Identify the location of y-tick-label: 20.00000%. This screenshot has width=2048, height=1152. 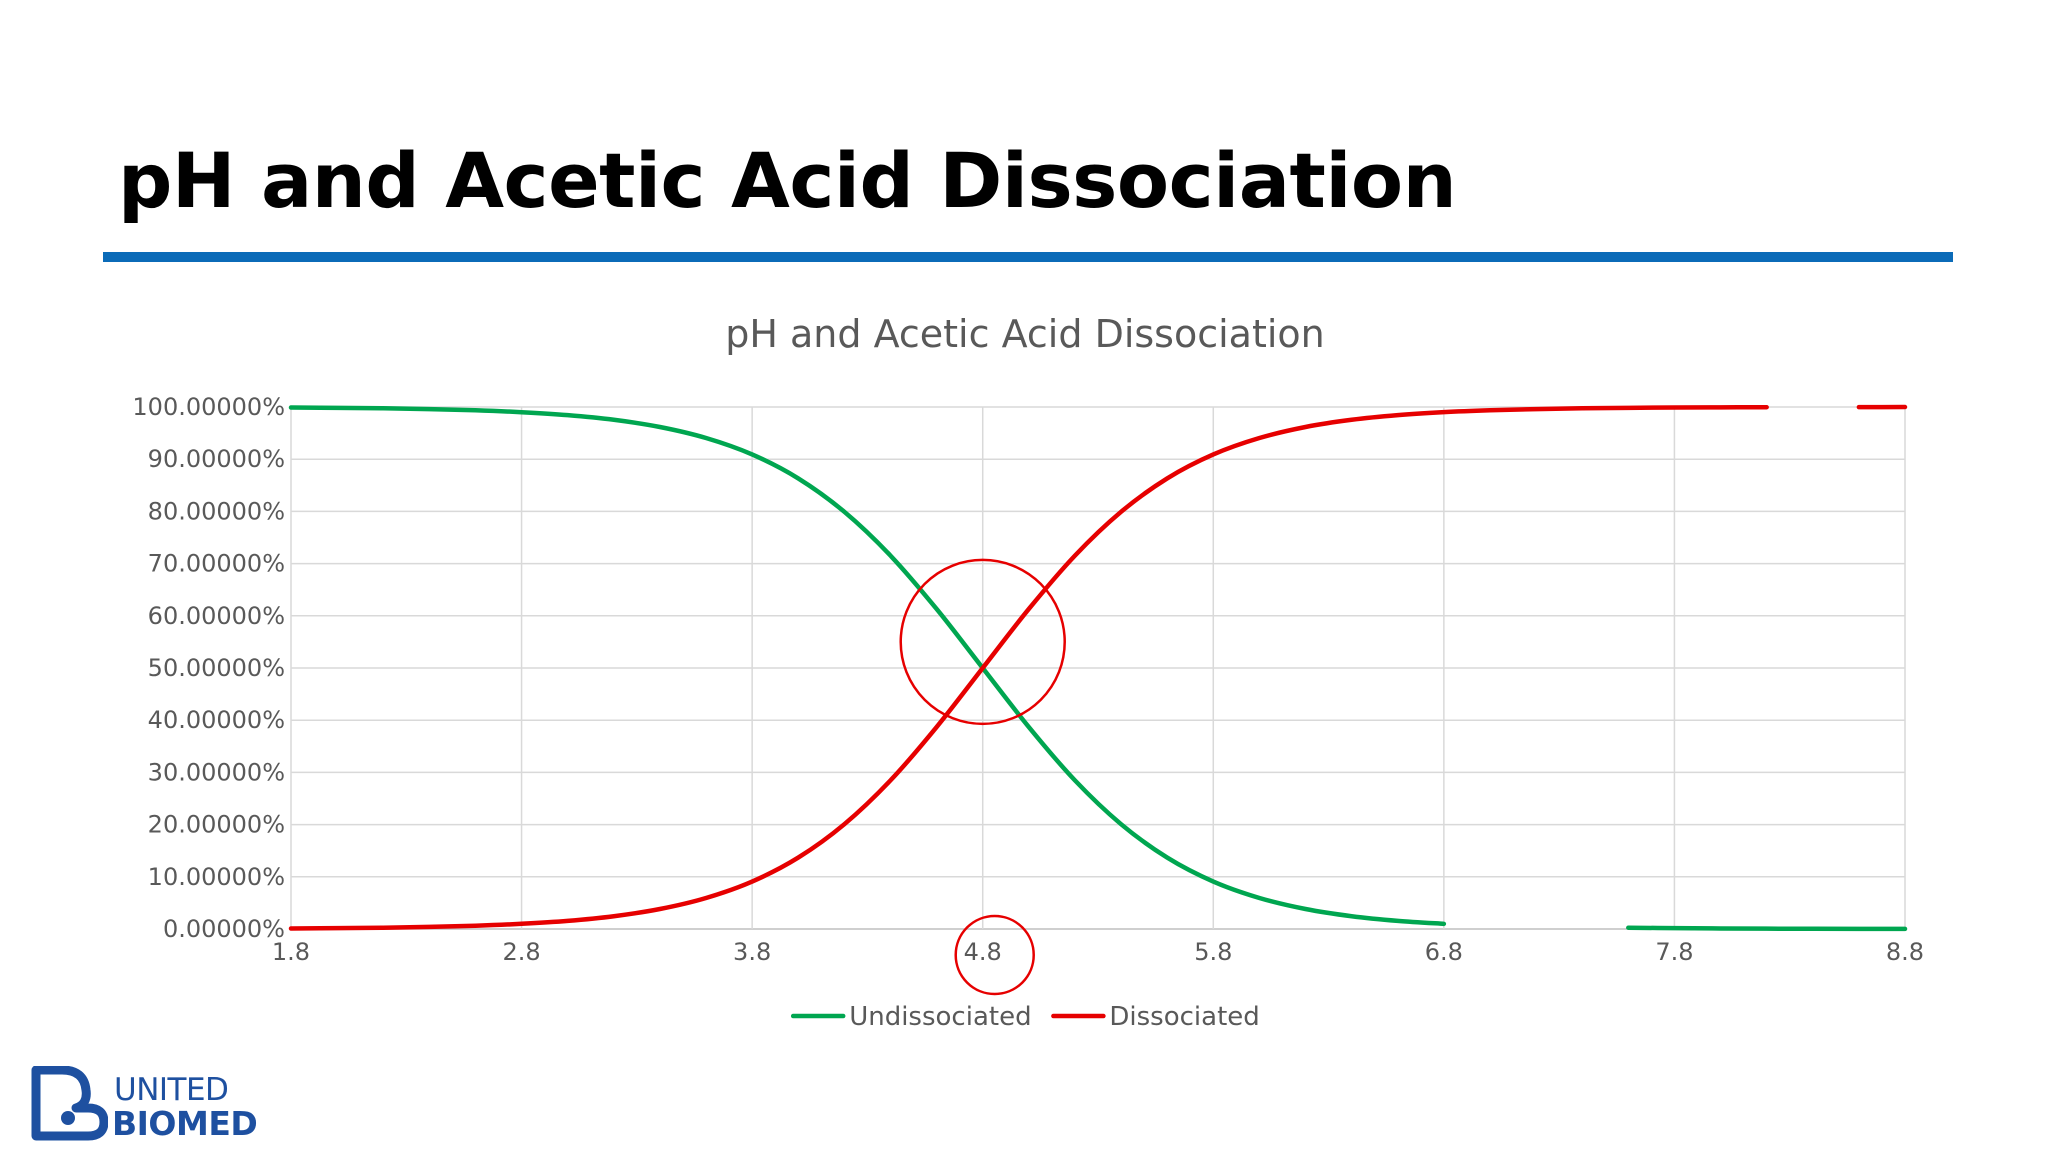
(216, 825).